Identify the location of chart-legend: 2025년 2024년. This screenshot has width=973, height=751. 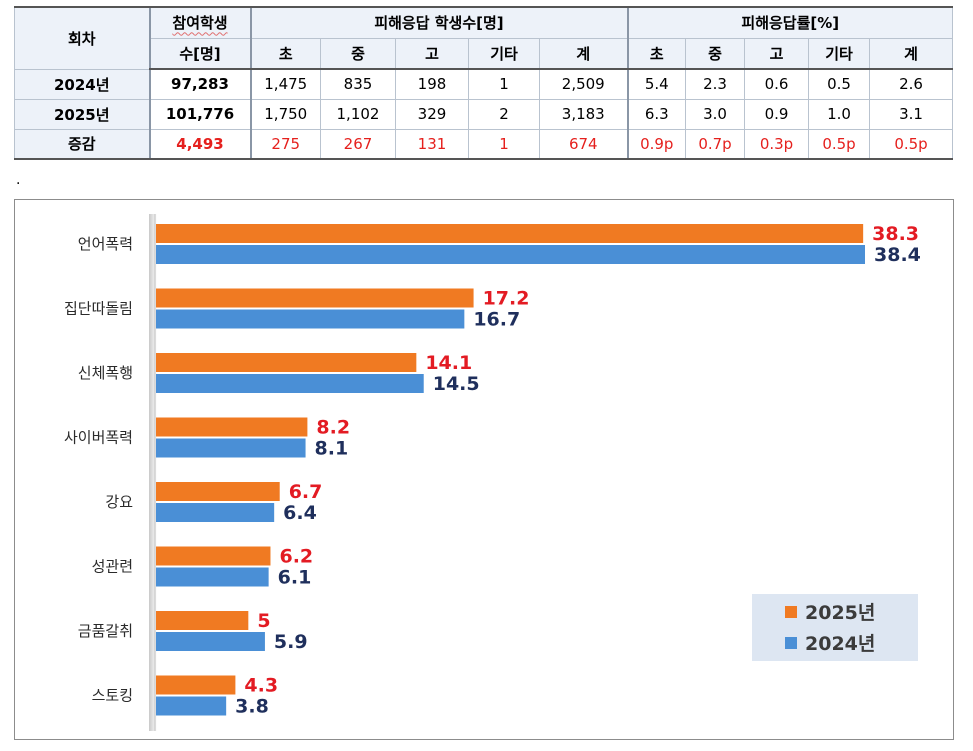
(835, 627).